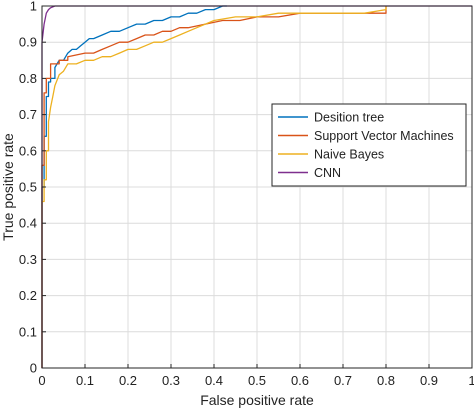 The width and height of the screenshot is (474, 415). What do you see at coordinates (171, 380) in the screenshot?
I see `x-tick-label: 0.3` at bounding box center [171, 380].